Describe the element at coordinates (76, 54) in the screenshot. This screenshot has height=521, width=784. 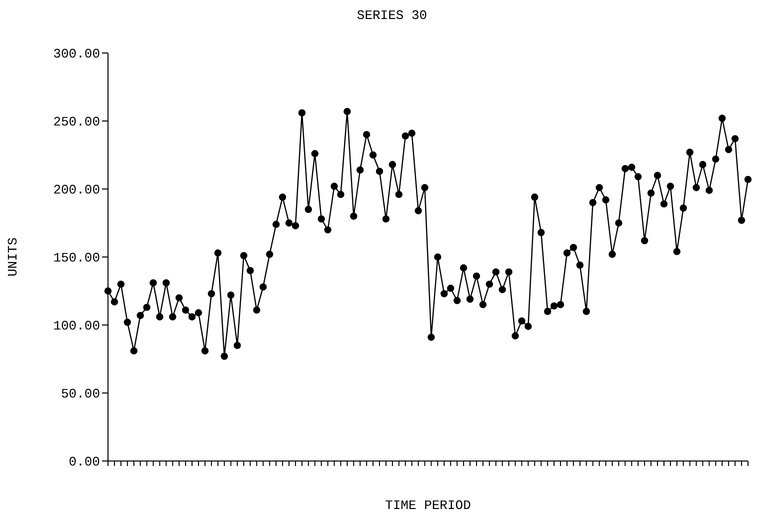
I see `y-tick-label: 300.00` at that location.